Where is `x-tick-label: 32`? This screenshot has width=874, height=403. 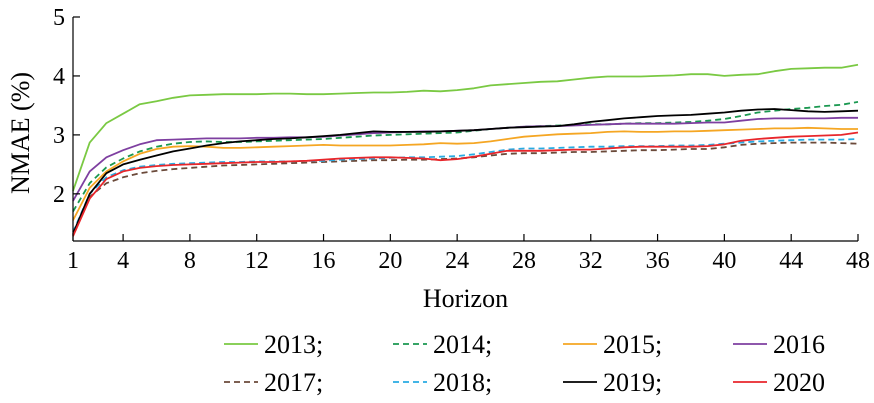
x-tick-label: 32 is located at coordinates (591, 261).